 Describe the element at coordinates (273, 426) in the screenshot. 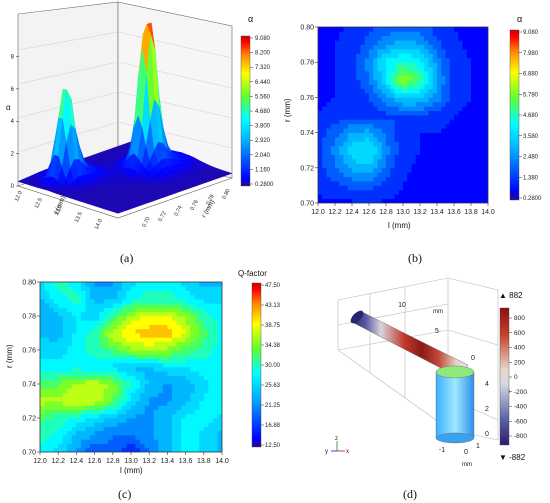

I see `colorbar-tick-label: 16.88` at that location.